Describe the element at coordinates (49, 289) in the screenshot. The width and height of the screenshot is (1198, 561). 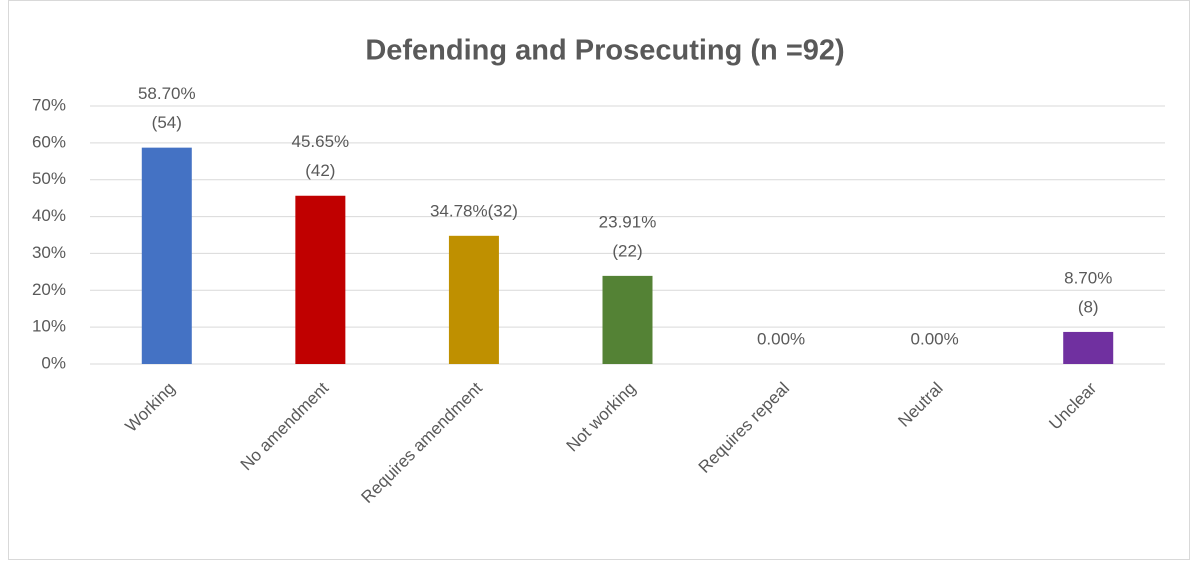
I see `y-tick-label: 20%` at that location.